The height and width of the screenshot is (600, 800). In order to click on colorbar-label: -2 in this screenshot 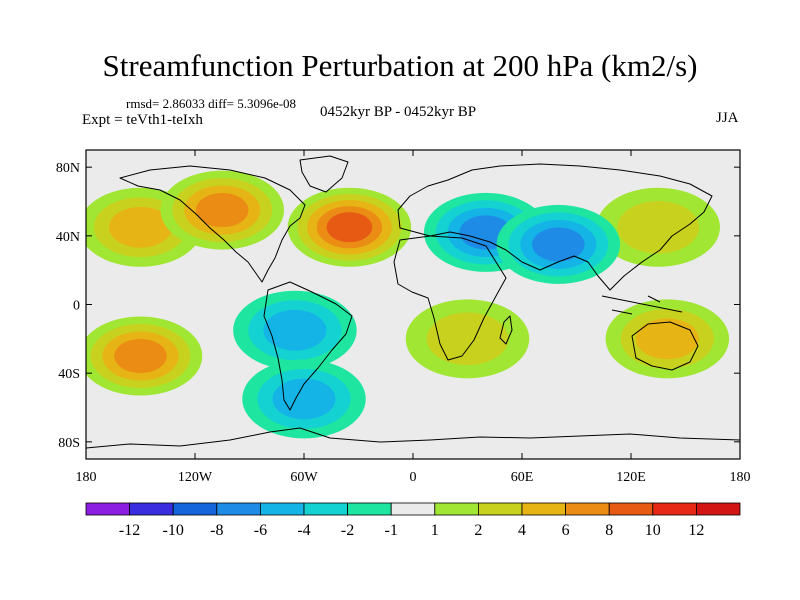, I will do `click(347, 530)`.